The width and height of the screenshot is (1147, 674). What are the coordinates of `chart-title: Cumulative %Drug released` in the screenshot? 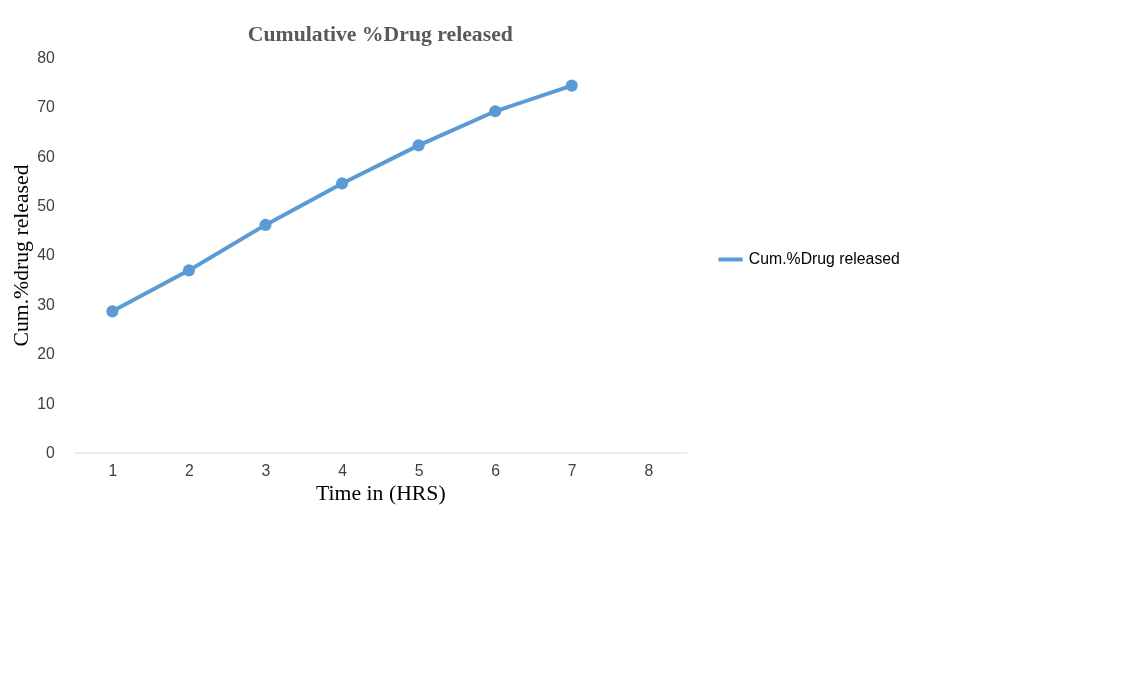 It's located at (380, 33).